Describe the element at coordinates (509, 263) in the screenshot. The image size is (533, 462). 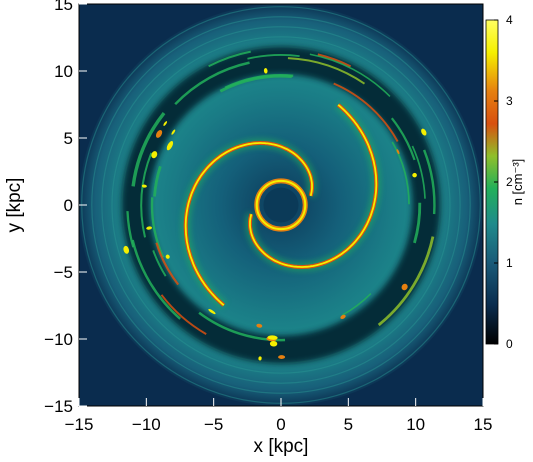
I see `colorbar-tick-label: 1` at that location.